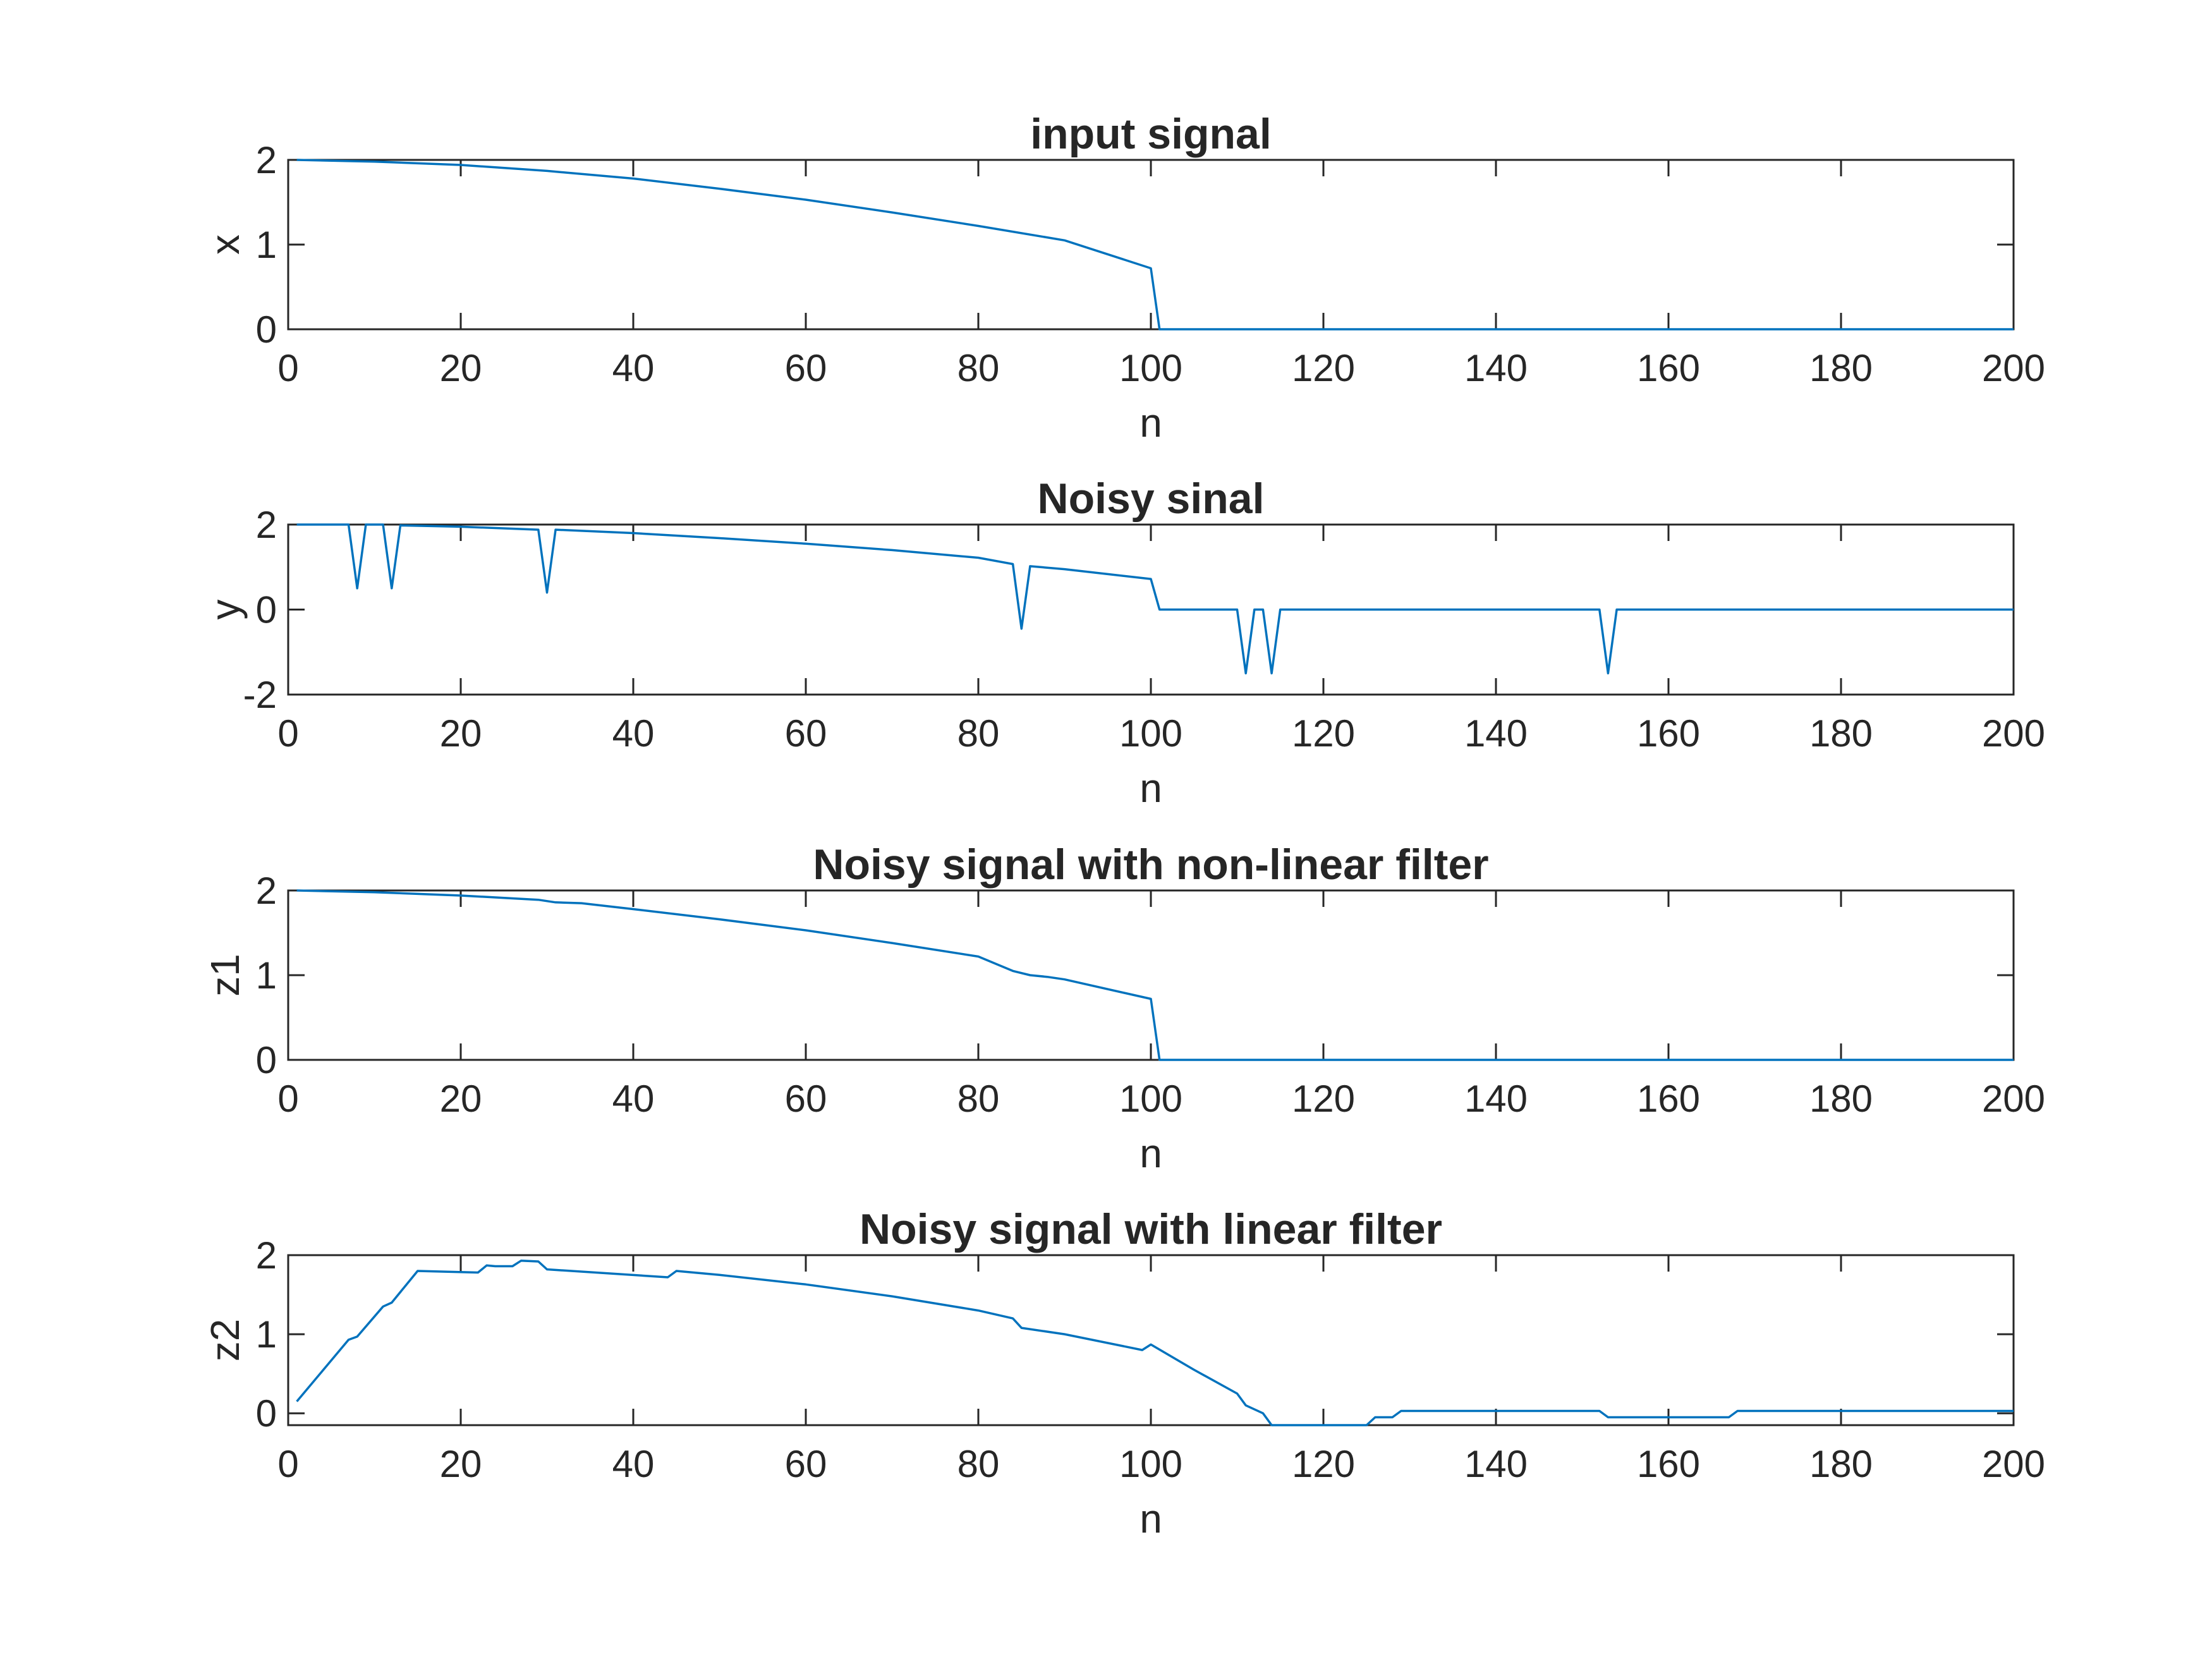  I want to click on y-axis-label: z1, so click(225, 975).